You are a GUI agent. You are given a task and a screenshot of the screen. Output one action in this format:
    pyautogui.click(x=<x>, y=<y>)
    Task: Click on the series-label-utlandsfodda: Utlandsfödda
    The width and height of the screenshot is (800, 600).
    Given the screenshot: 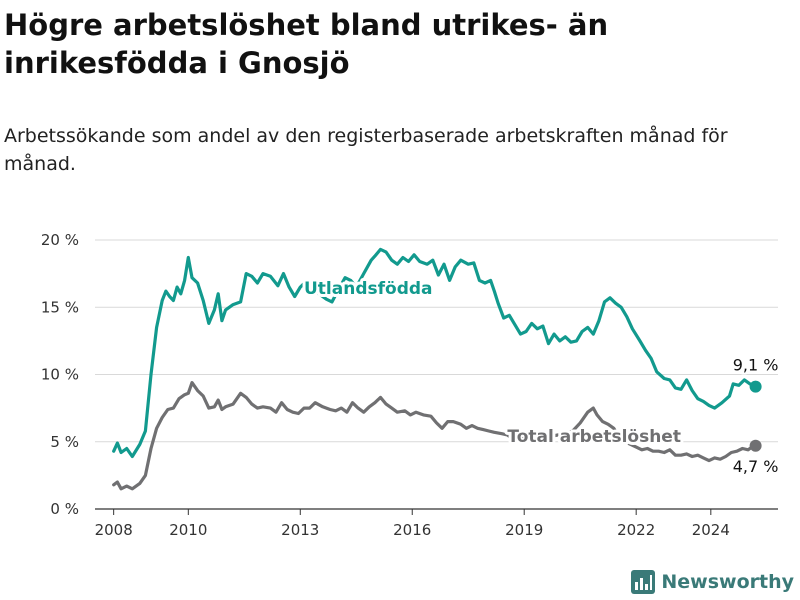 What is the action you would take?
    pyautogui.click(x=368, y=289)
    